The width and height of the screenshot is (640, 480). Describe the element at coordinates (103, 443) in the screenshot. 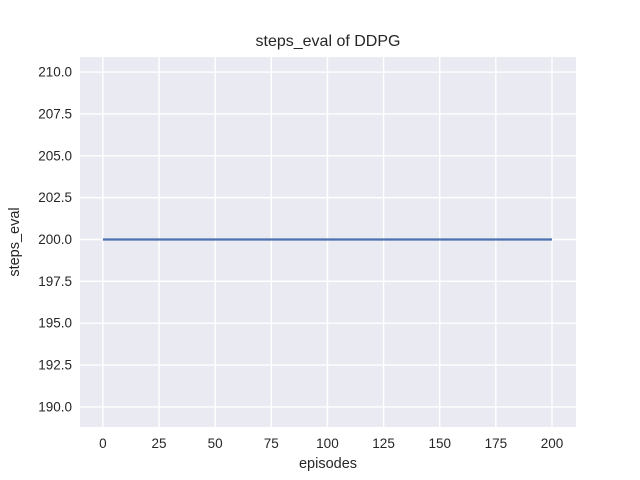

I see `x-tick-label: 0` at that location.